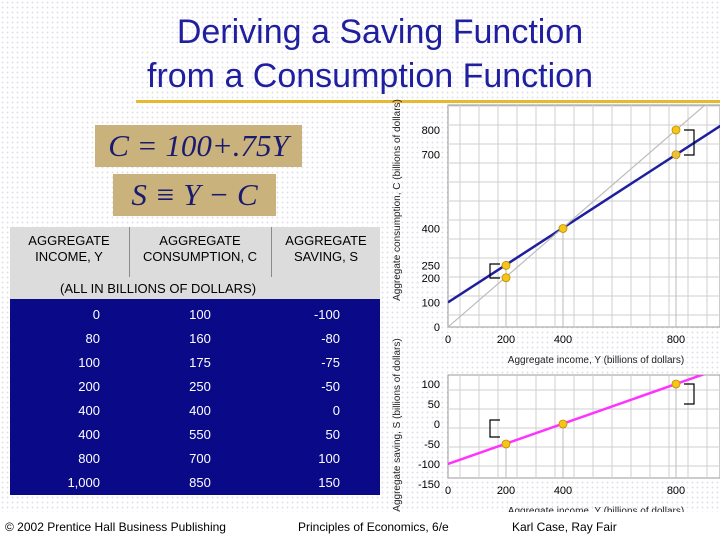 The image size is (720, 540). What do you see at coordinates (326, 256) in the screenshot?
I see `header-saving-line2: SAVING, S` at bounding box center [326, 256].